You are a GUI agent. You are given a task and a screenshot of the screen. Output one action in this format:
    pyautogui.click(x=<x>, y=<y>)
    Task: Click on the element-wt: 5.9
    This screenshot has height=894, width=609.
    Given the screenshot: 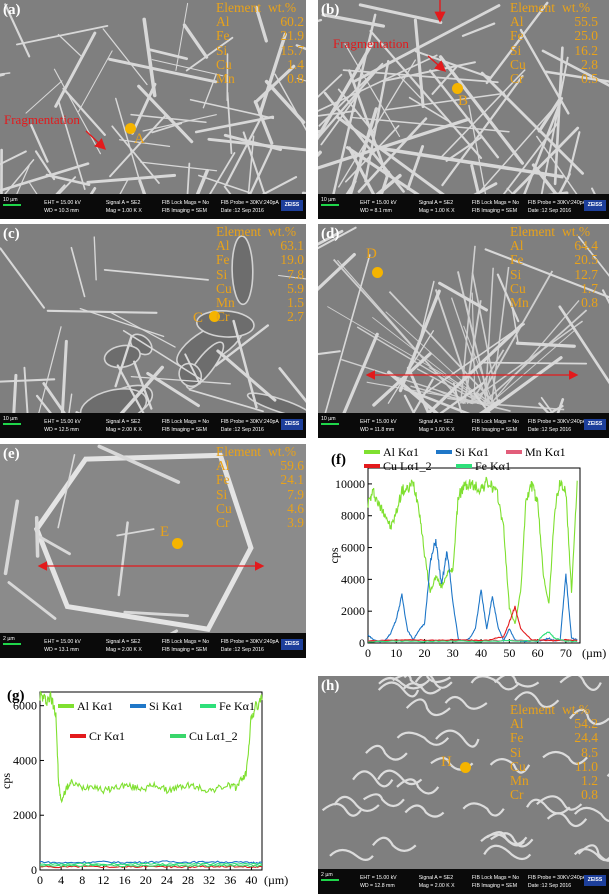 What is the action you would take?
    pyautogui.click(x=295, y=288)
    